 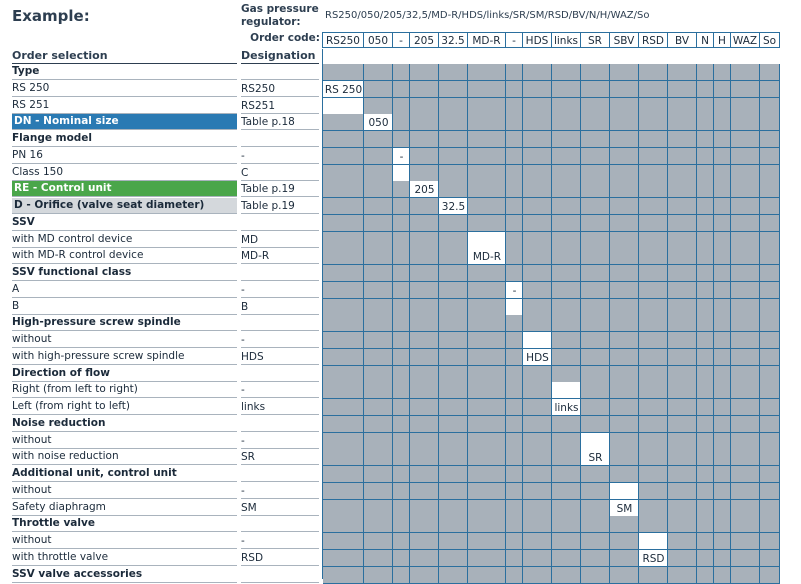 I want to click on selected-code-text: 050, so click(x=378, y=123).